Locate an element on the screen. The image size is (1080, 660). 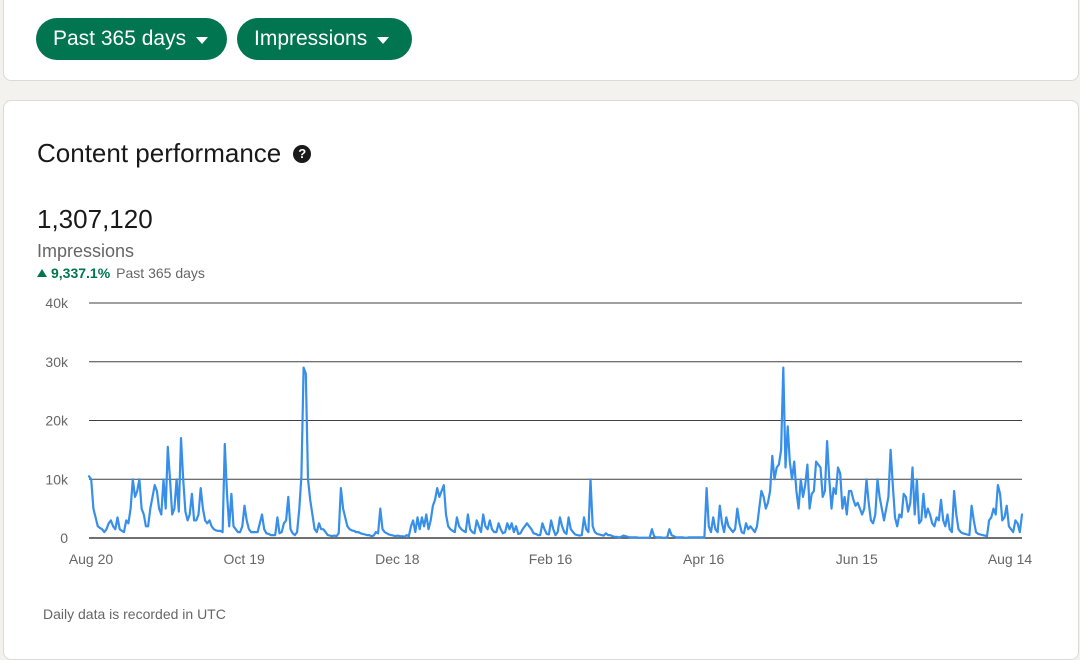
utc-footnote: Daily data is recorded in UTC is located at coordinates (134, 614).